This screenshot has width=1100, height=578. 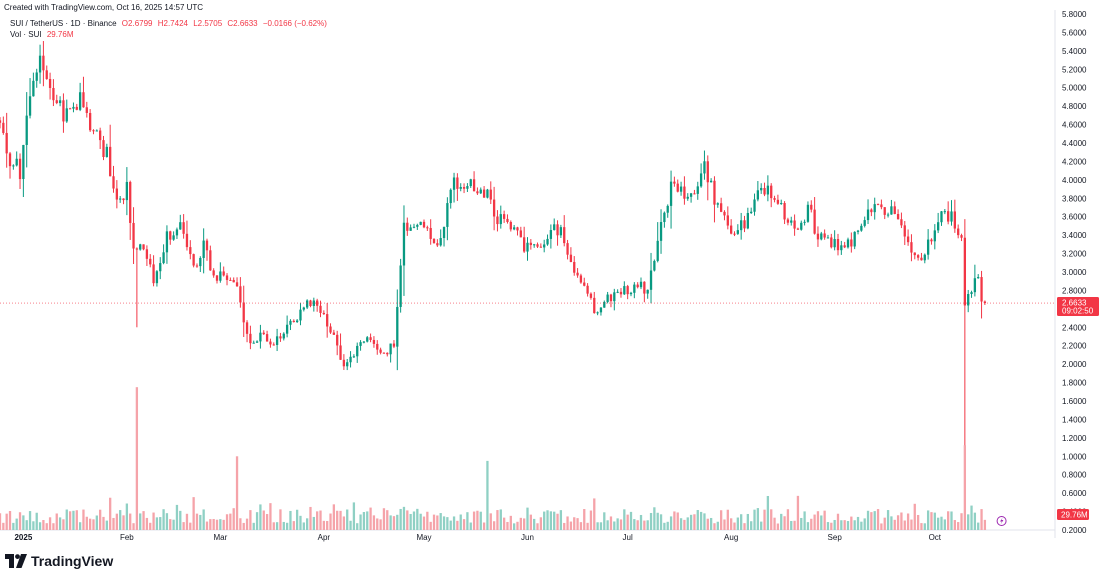 What do you see at coordinates (63, 23) in the screenshot?
I see `symbol-name: SUI / TetherUS · 1D · Binance` at bounding box center [63, 23].